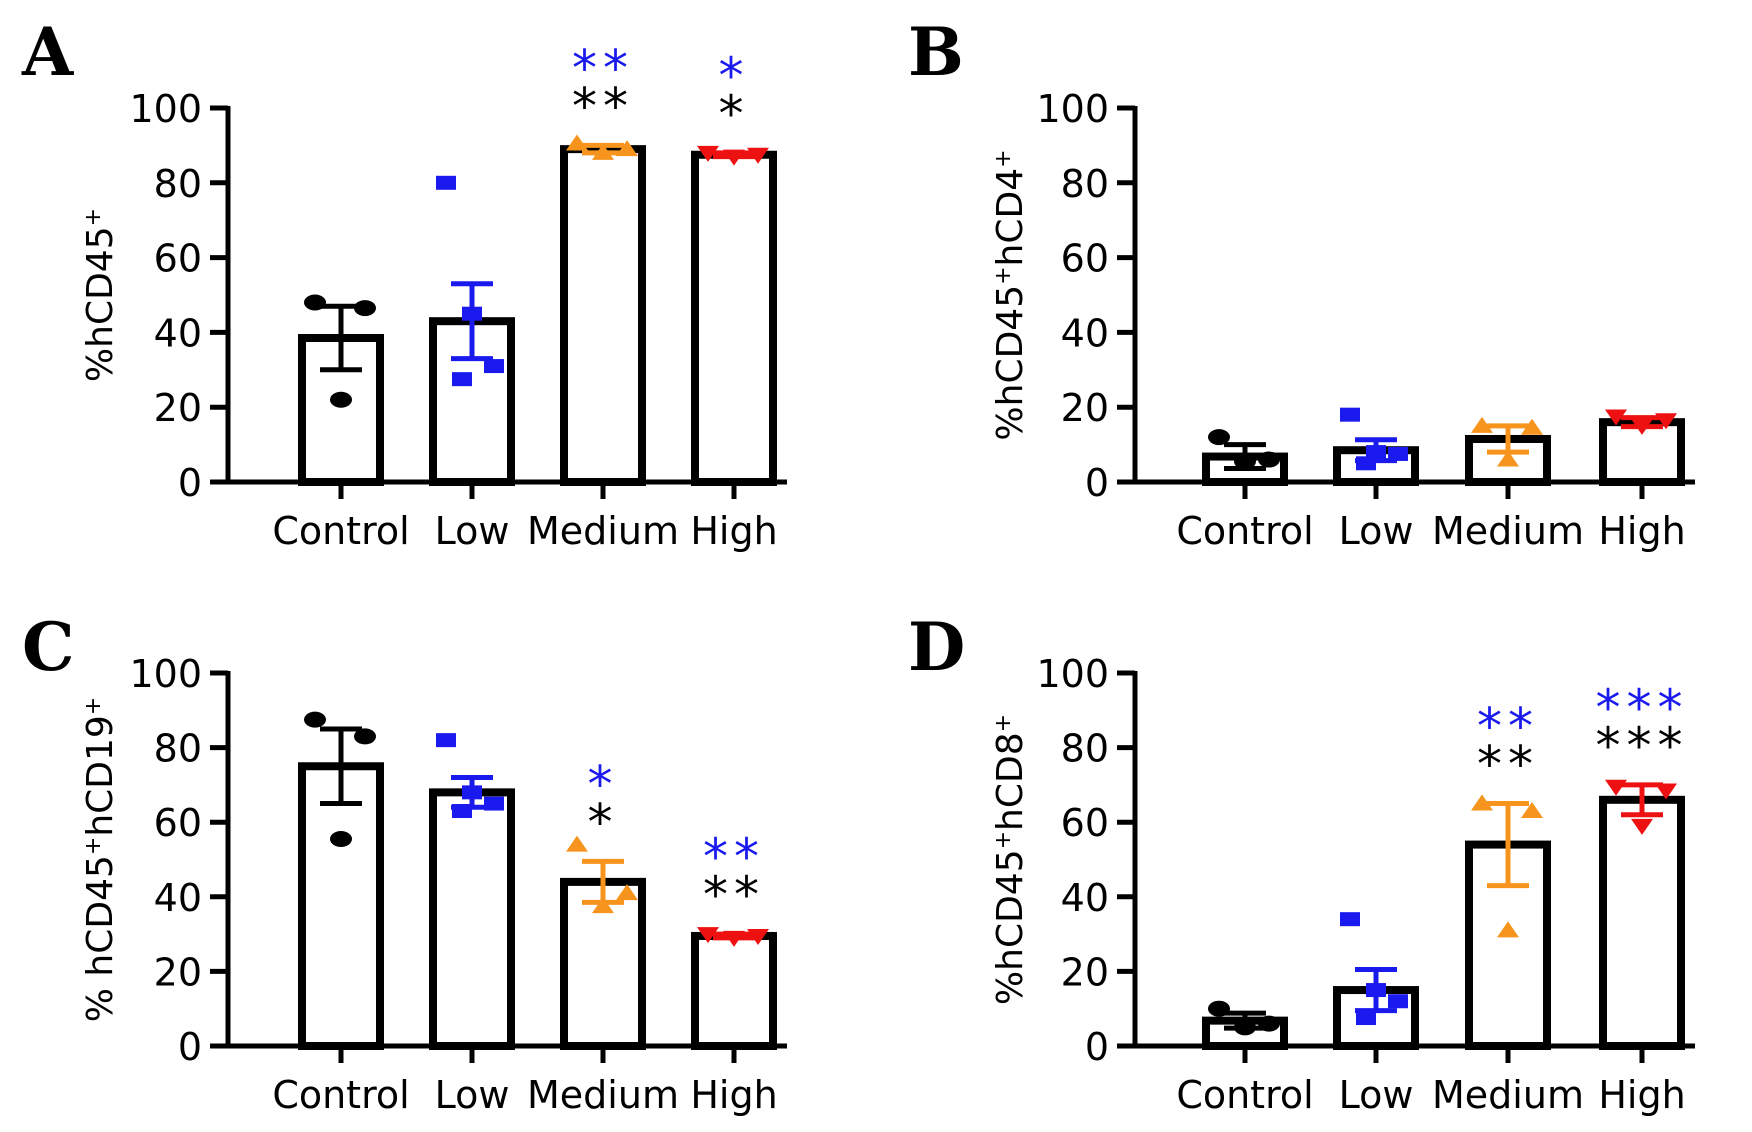  I want to click on y-axis-label-part: % hCD45, so click(100, 938).